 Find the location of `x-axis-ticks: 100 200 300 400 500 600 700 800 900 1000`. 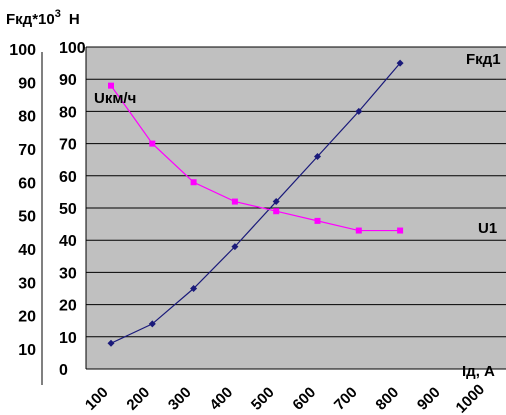

x-axis-ticks: 100 200 300 400 500 600 700 800 900 1000 is located at coordinates (285, 398).